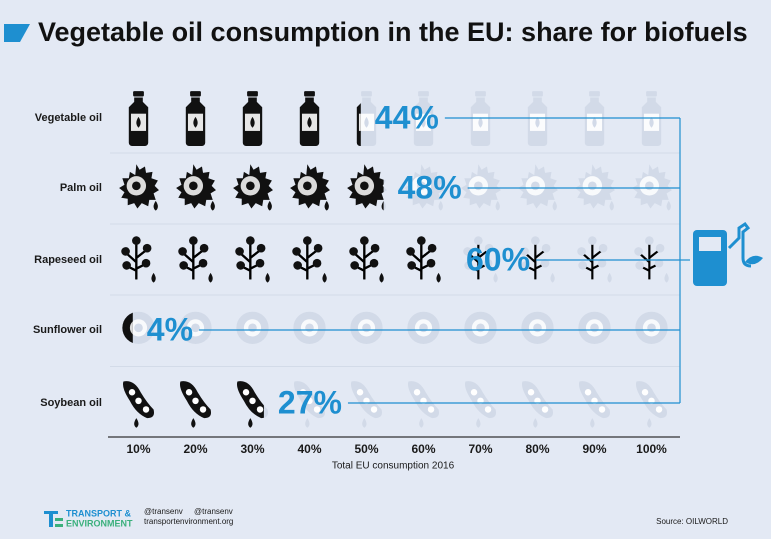 The height and width of the screenshot is (539, 771). I want to click on website: transportenvironment.org, so click(188, 521).